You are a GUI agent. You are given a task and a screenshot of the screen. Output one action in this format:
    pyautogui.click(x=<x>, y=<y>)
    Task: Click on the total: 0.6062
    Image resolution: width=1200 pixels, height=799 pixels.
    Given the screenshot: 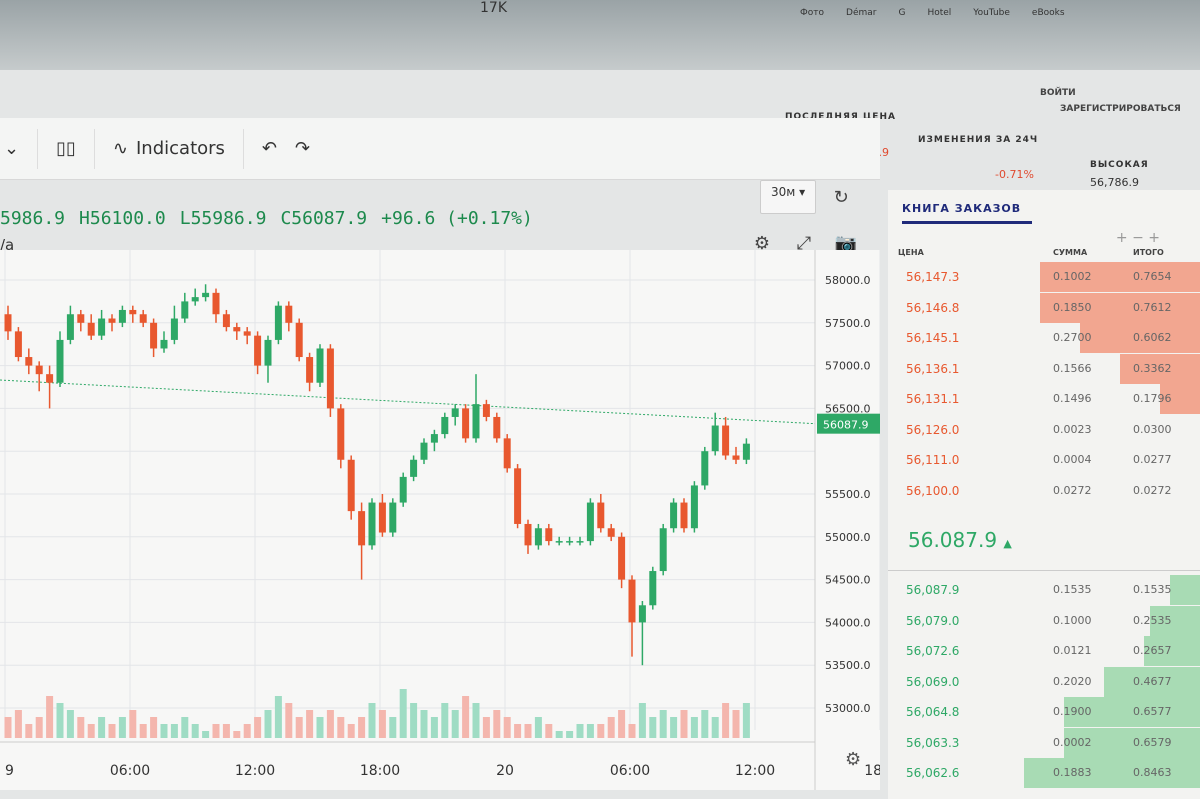 What is the action you would take?
    pyautogui.click(x=1152, y=337)
    